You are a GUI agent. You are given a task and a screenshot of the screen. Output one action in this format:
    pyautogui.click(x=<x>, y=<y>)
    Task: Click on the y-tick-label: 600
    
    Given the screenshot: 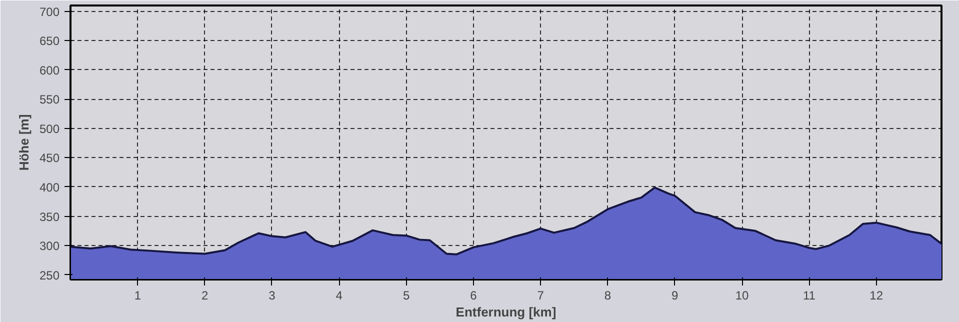 What is the action you would take?
    pyautogui.click(x=49, y=70)
    